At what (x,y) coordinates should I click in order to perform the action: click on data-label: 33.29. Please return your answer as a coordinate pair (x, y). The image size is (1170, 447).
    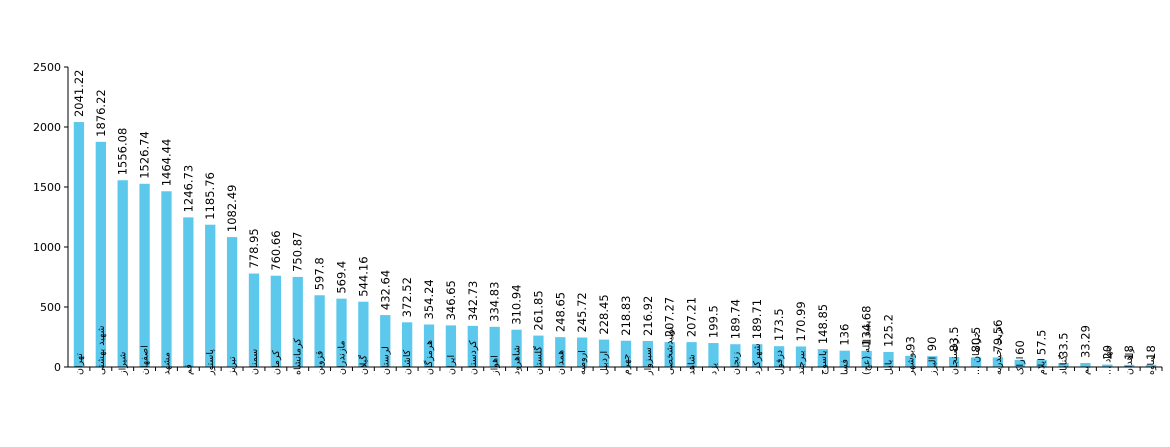
    Looking at the image, I should click on (1085, 341).